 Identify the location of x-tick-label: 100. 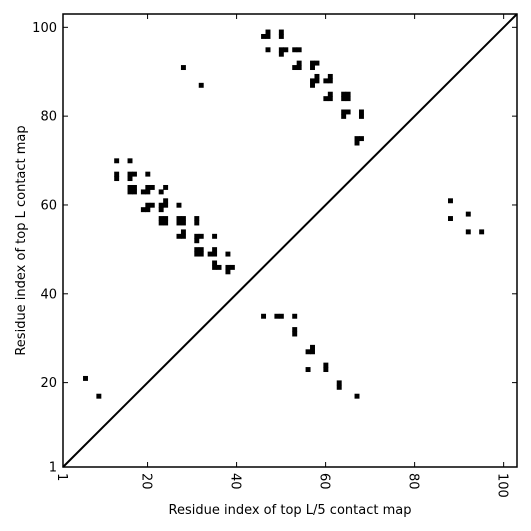
(502, 485).